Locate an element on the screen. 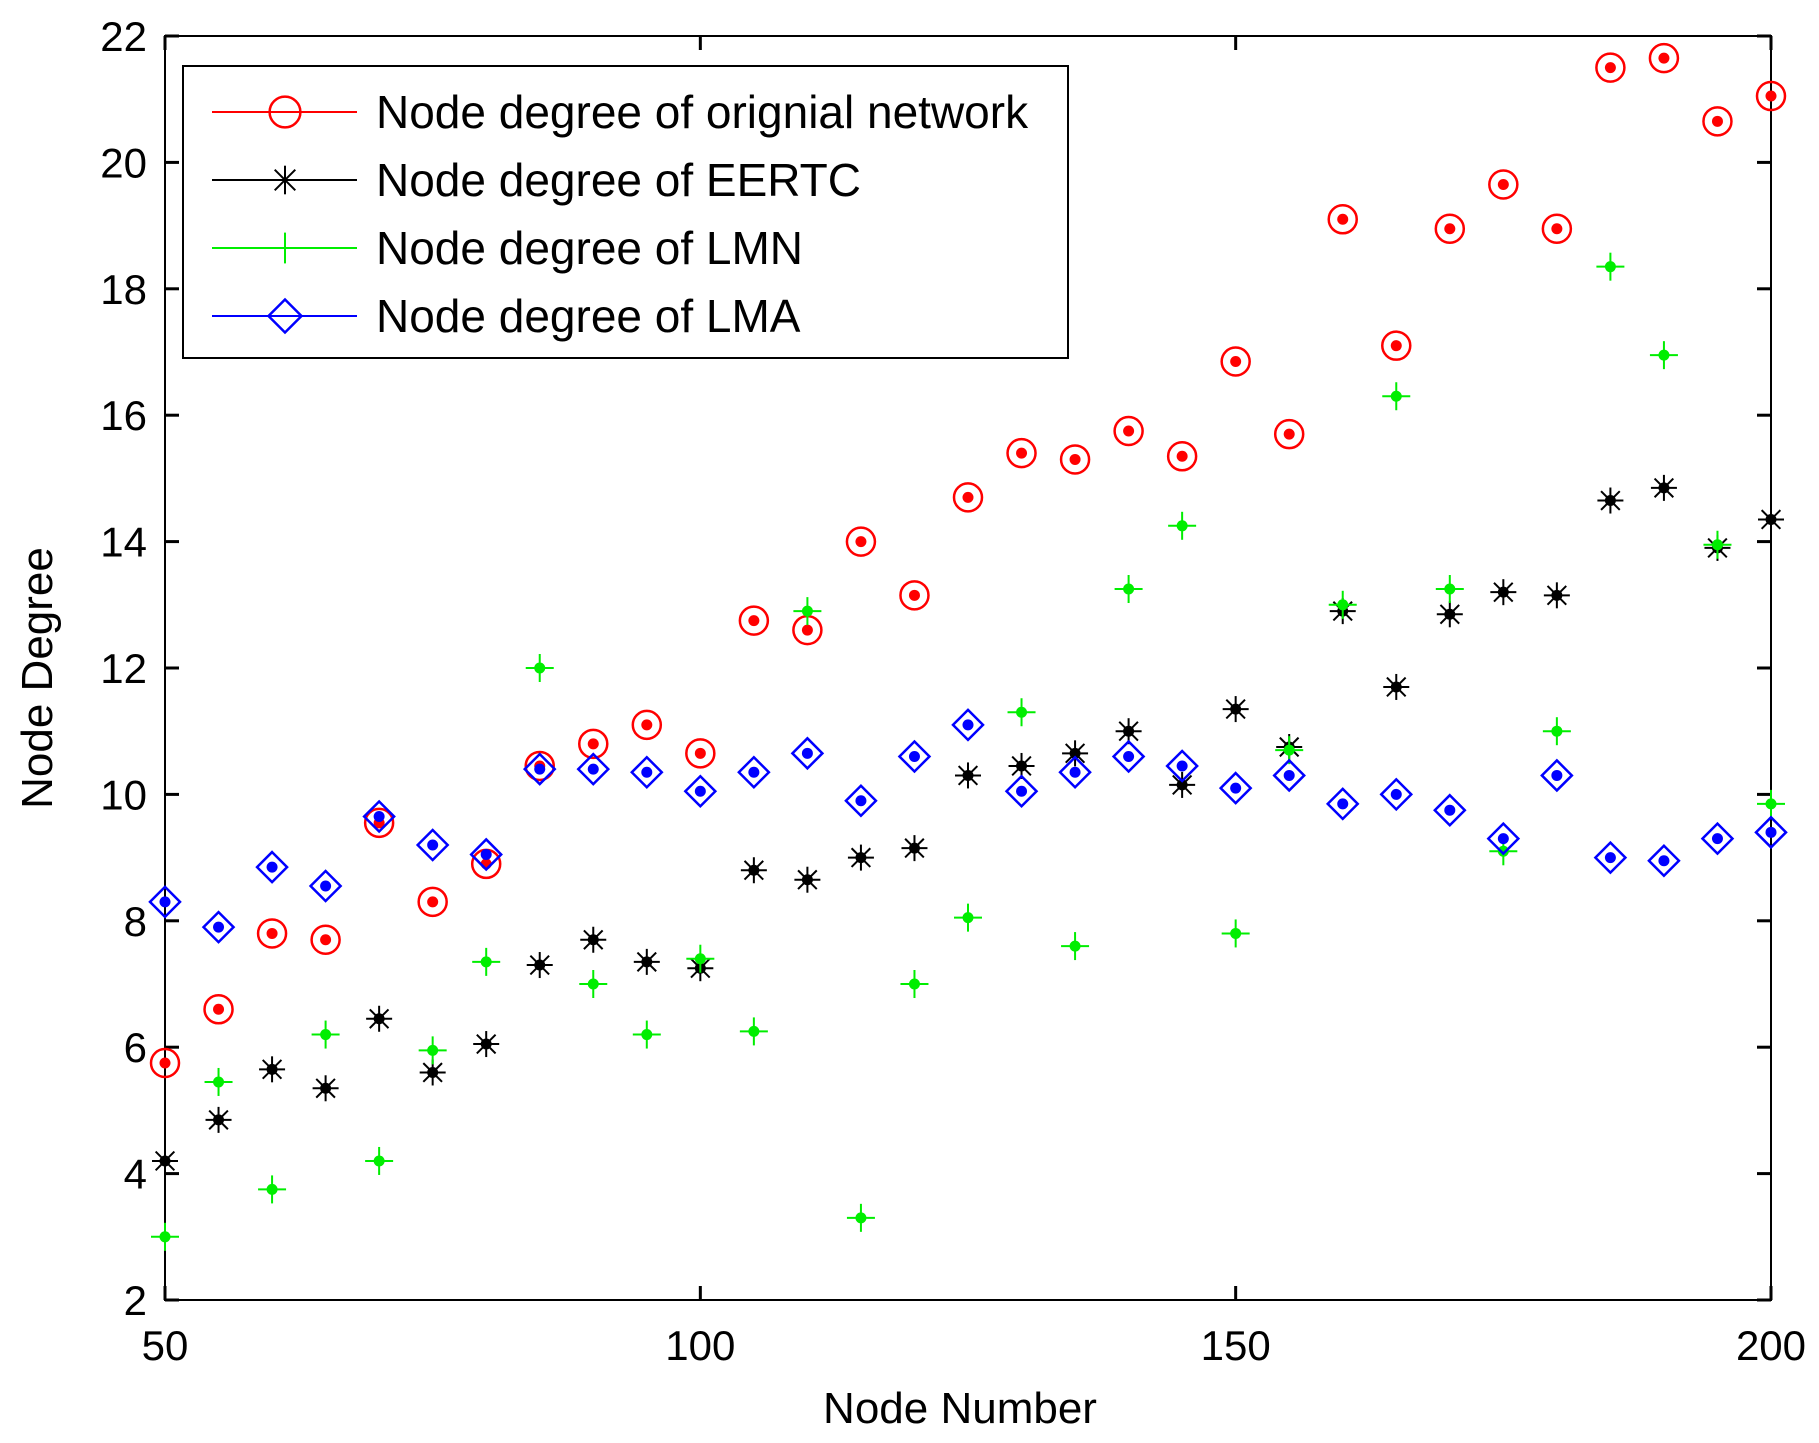 This screenshot has height=1443, width=1819. legend-entry: Node degree of LMN is located at coordinates (507, 248).